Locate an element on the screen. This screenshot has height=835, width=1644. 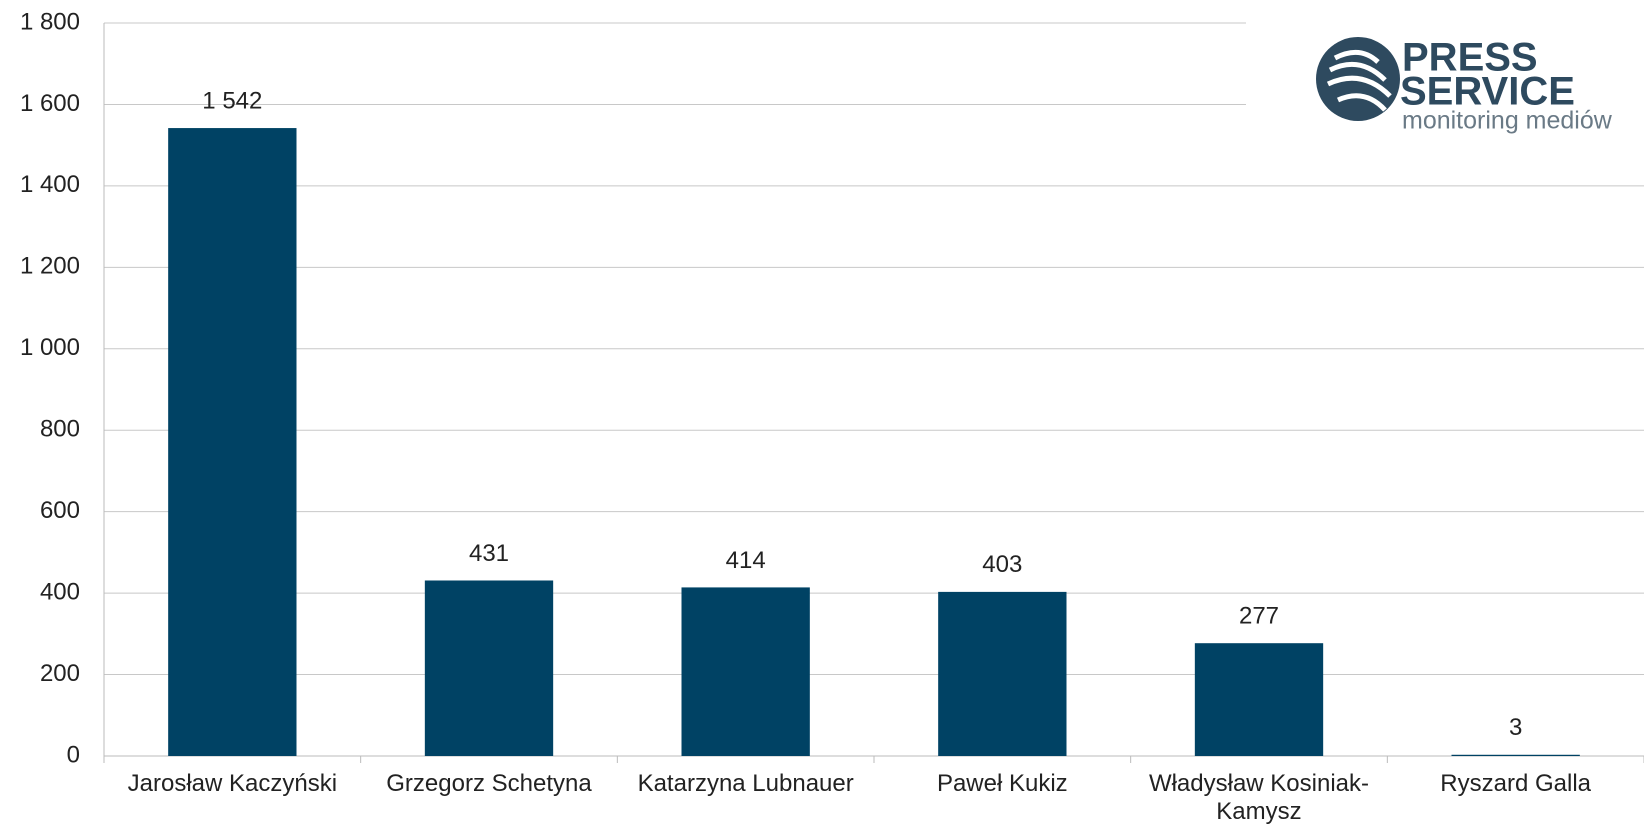
logo-text: PRESS is located at coordinates (1470, 58).